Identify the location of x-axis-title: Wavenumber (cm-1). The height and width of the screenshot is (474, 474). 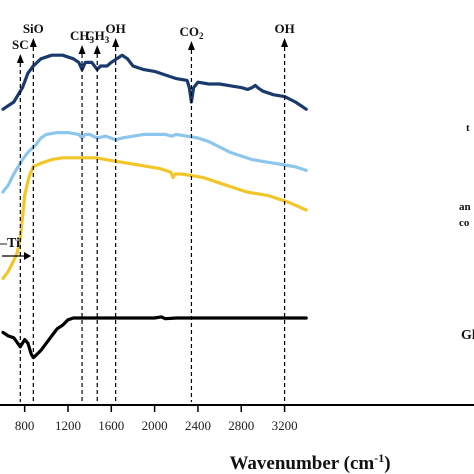
(309, 462).